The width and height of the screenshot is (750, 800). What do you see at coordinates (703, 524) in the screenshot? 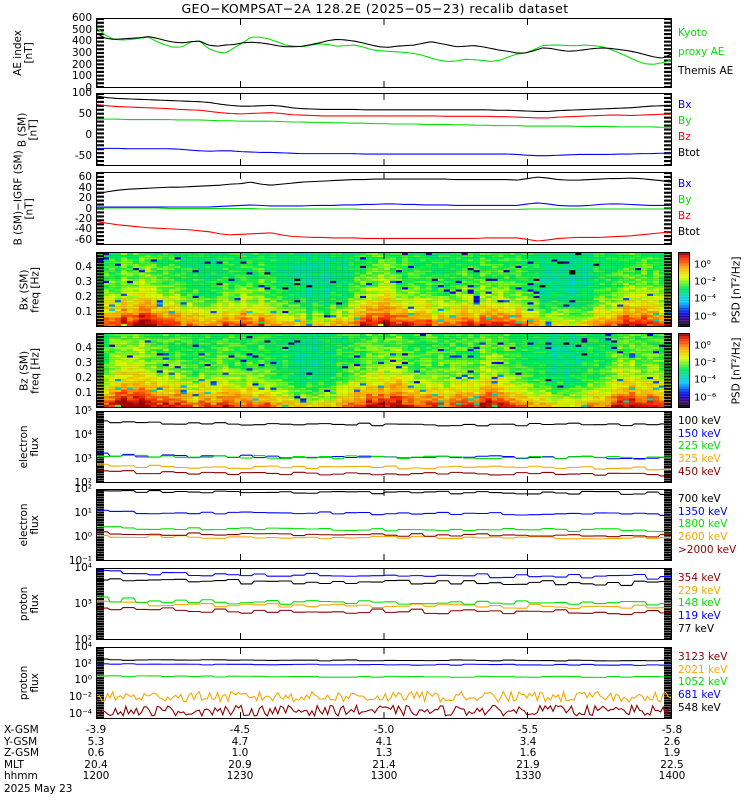
I see `legend-item: 1800 keV` at bounding box center [703, 524].